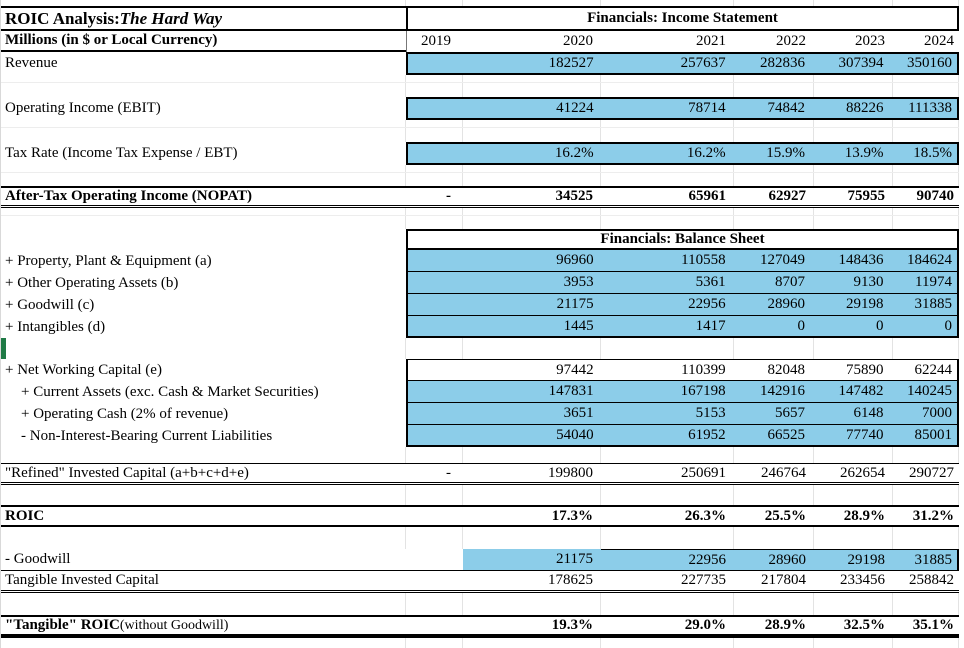  What do you see at coordinates (125, 413) in the screenshot?
I see `cell-opcash-label: + Operating Cash (2% of revenue)` at bounding box center [125, 413].